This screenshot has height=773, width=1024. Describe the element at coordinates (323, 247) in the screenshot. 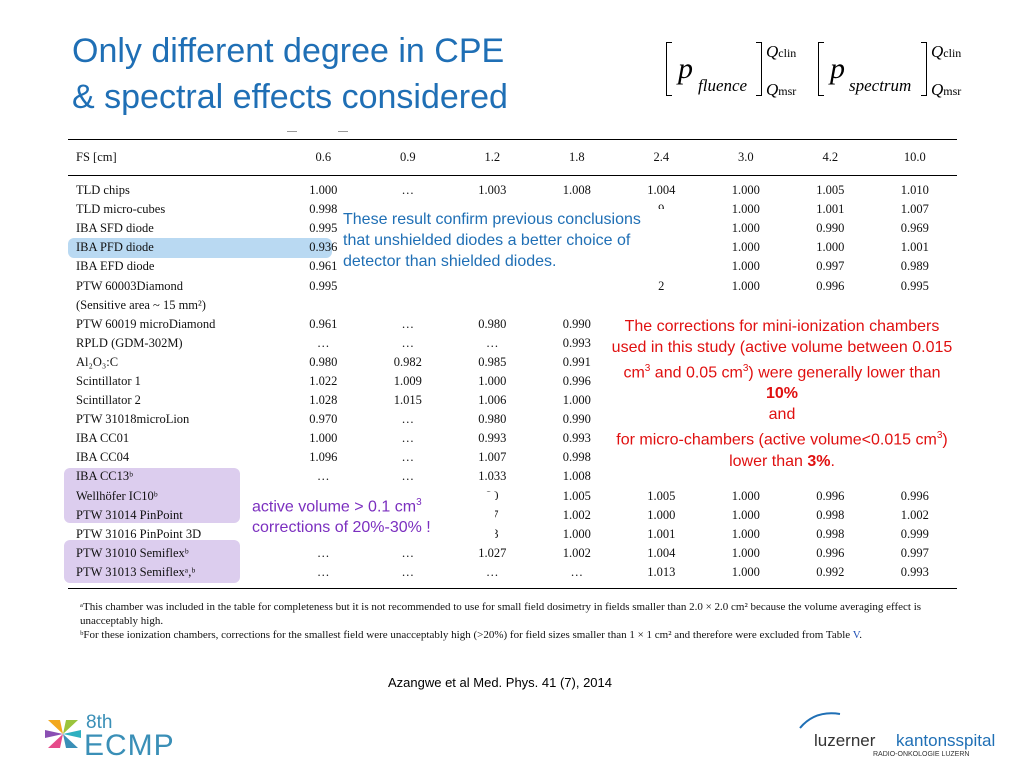

I see `correction-value: 0.936` at that location.